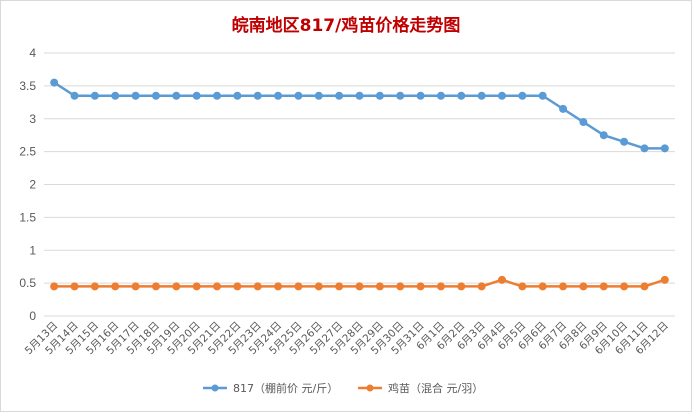  What do you see at coordinates (343, 388) in the screenshot?
I see `legend: 817（棚前价 元/斤） 鸡苗（混合 元/羽）` at bounding box center [343, 388].